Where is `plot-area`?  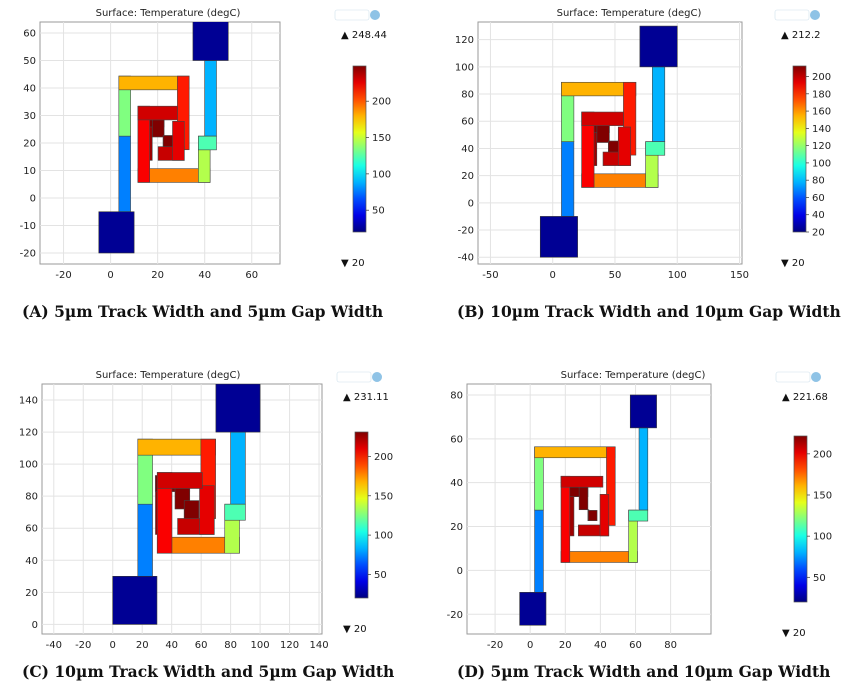
plot-area is located at coordinates (589, 509).